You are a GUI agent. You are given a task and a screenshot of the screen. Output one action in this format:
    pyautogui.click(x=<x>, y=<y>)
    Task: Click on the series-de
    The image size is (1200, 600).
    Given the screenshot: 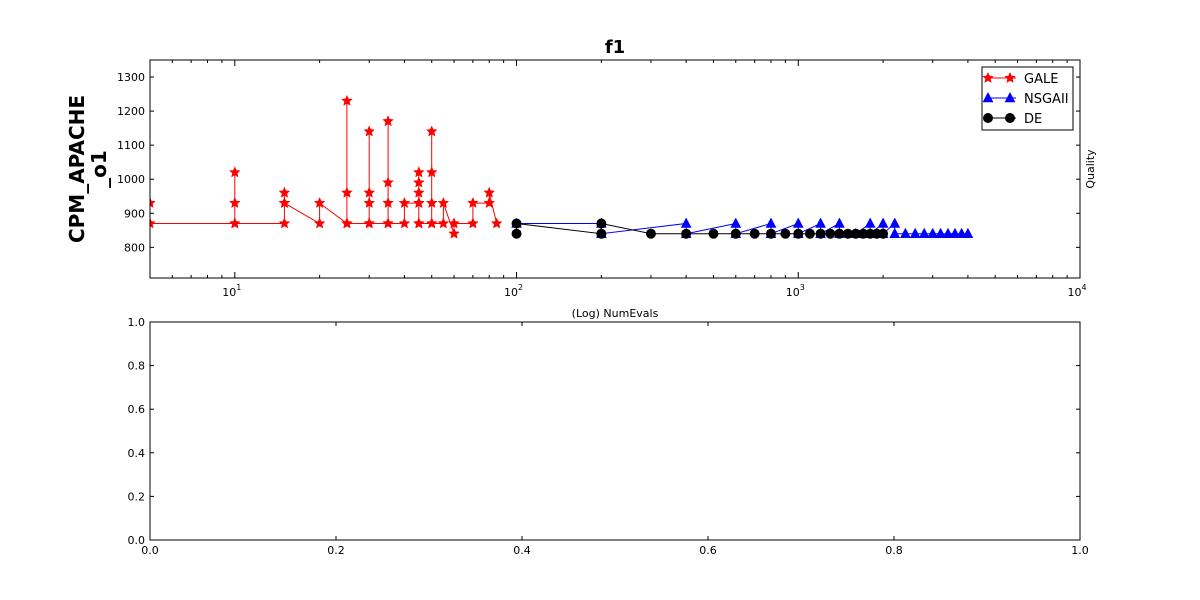 What is the action you would take?
    pyautogui.click(x=700, y=228)
    